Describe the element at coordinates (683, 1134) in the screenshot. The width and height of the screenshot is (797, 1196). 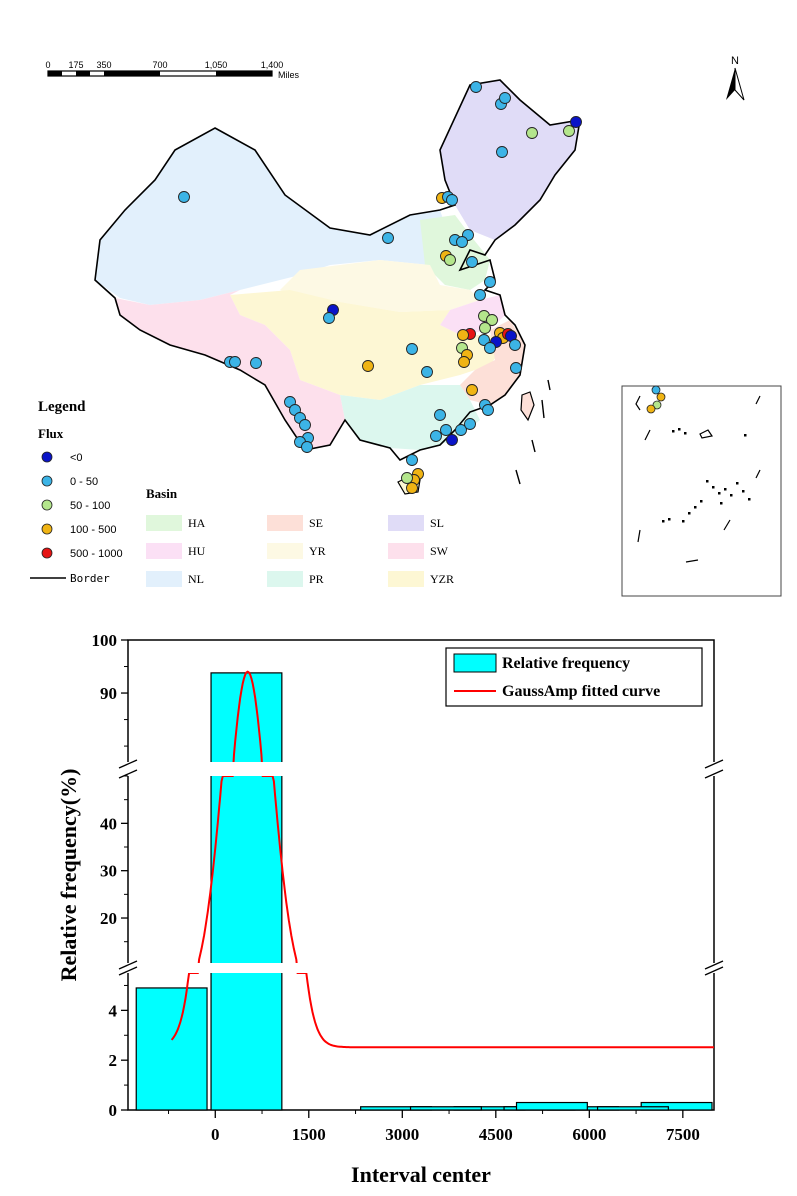
I see `x-tick-label: 7500` at that location.